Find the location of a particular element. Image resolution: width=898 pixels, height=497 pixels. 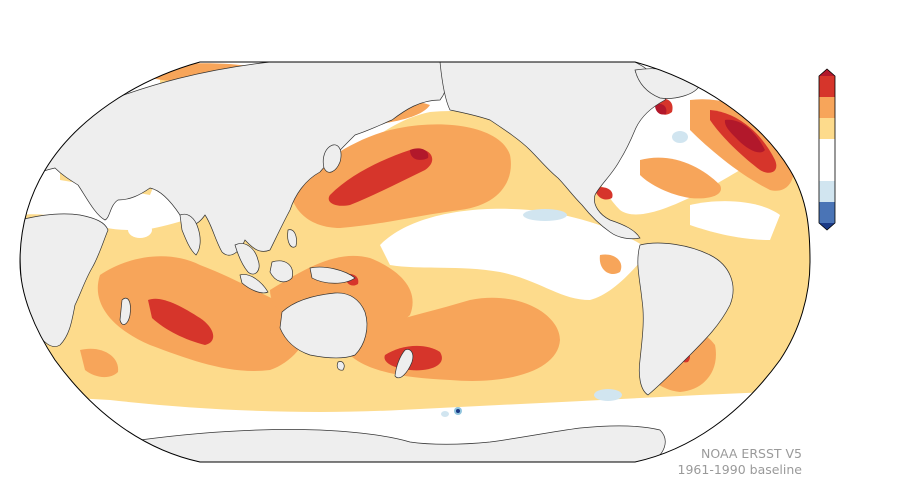

colorbar-outline is located at coordinates (827, 149).